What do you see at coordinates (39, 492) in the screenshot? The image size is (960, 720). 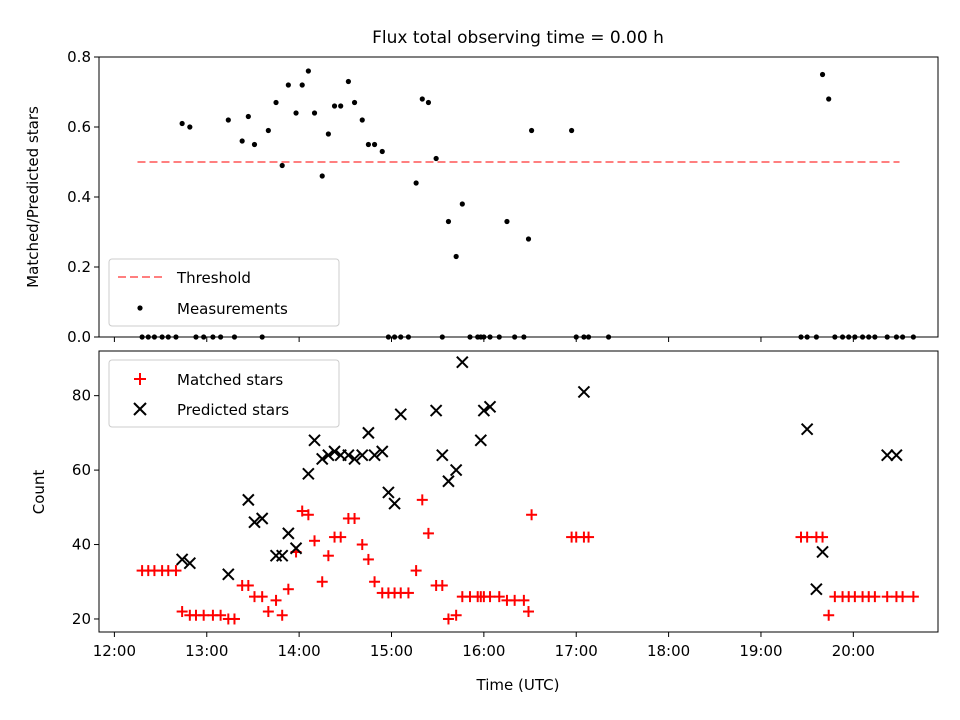 I see `y-axis-label-count: Count` at bounding box center [39, 492].